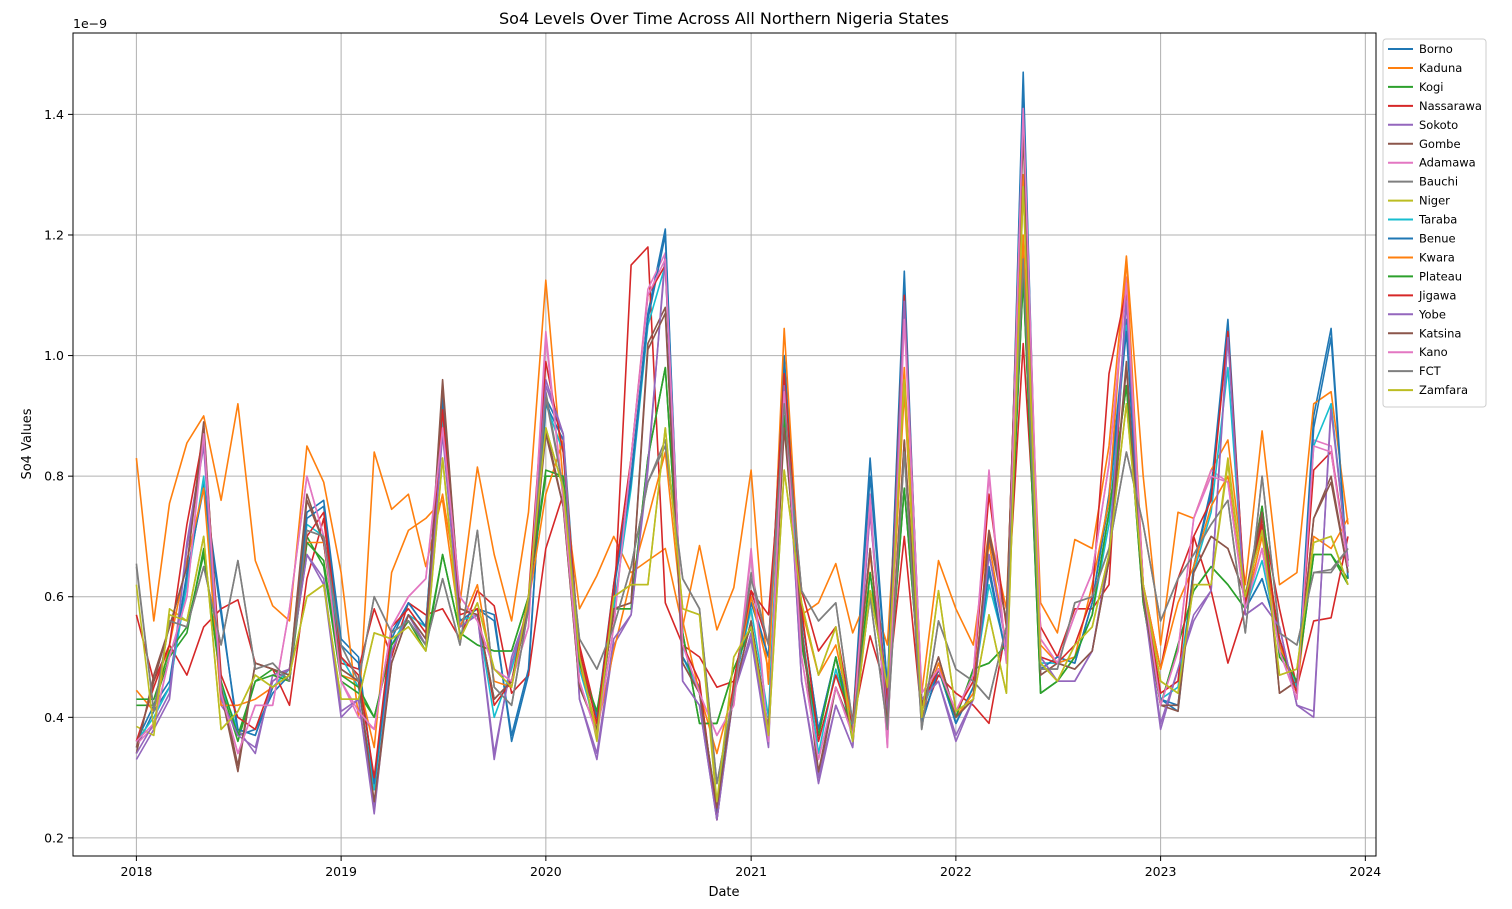  What do you see at coordinates (54, 837) in the screenshot?
I see `y-tick-label: 0.2` at bounding box center [54, 837].